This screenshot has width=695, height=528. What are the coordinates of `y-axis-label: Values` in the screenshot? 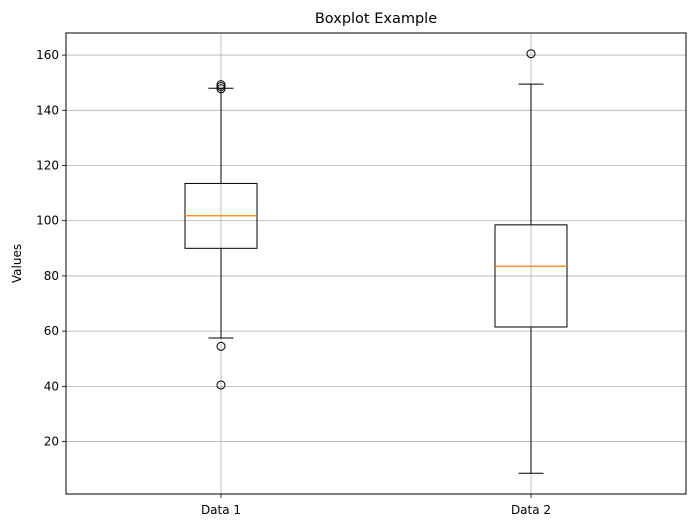 It's located at (17, 263).